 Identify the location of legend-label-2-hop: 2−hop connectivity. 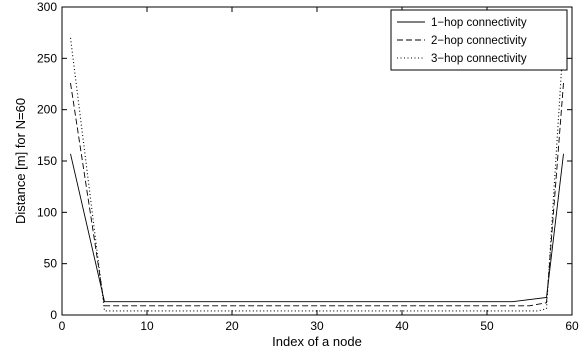
(479, 41).